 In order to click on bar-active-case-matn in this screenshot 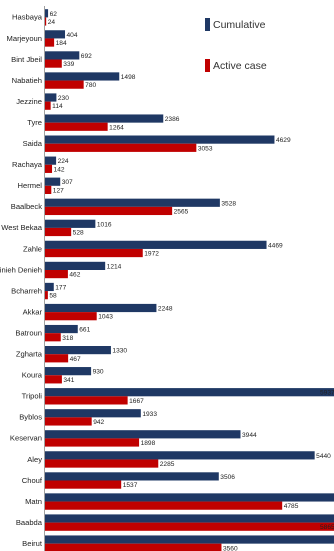, I will do `click(164, 505)`.